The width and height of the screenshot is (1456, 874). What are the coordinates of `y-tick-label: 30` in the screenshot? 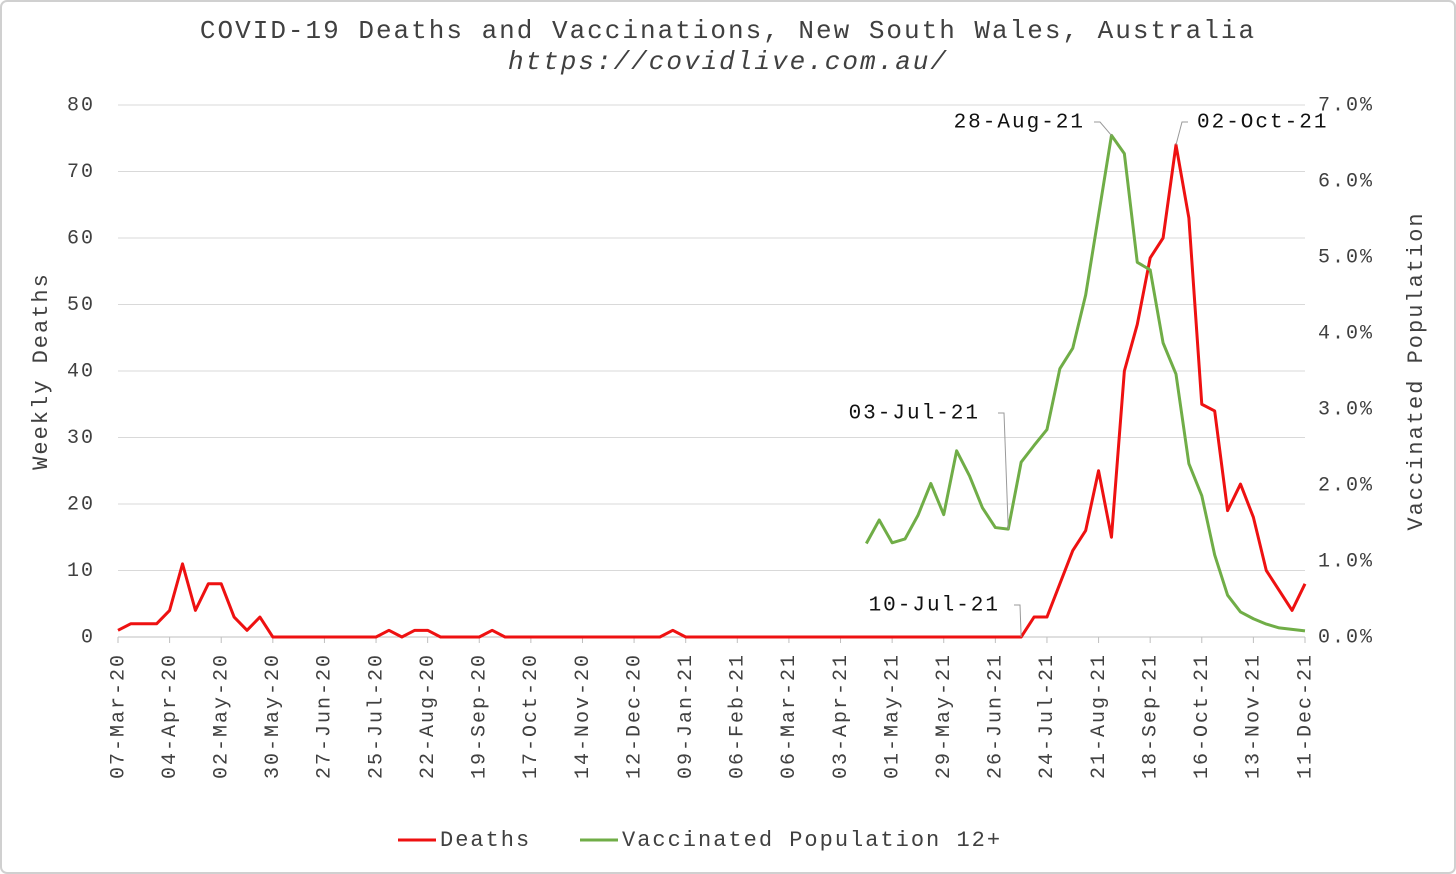 It's located at (81, 438).